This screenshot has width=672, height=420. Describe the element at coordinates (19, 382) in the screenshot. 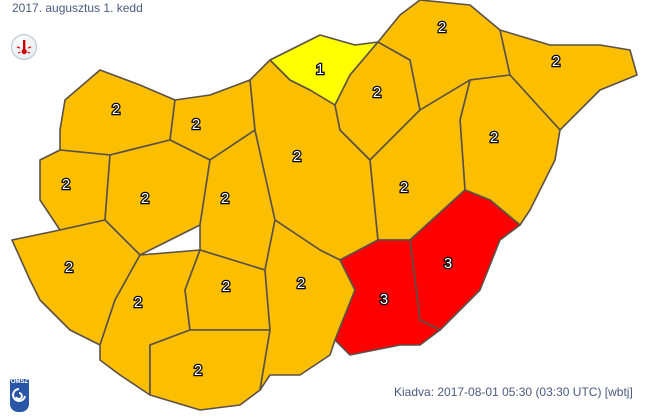

I see `logo-text: OMSZ` at that location.